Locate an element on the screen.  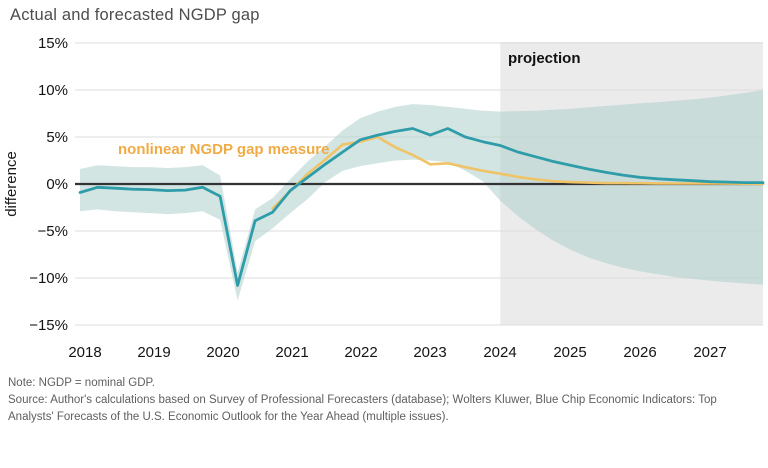
x-tick: 2026 is located at coordinates (639, 352).